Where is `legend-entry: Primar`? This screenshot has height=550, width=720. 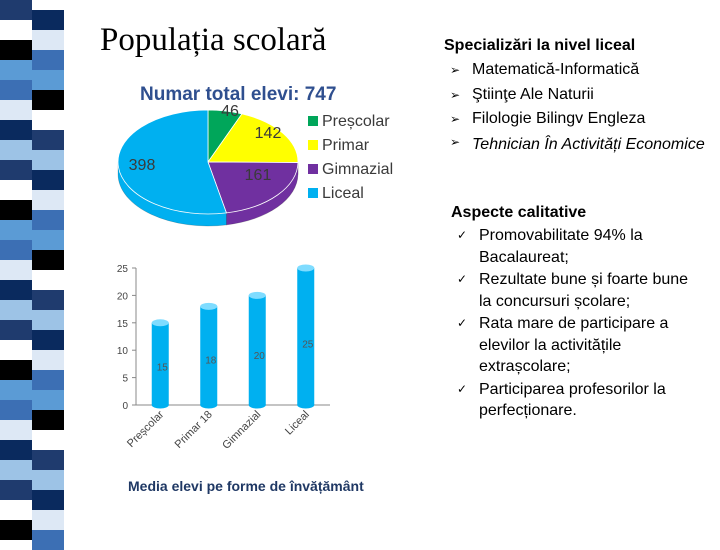
legend-entry: Primar is located at coordinates (346, 145).